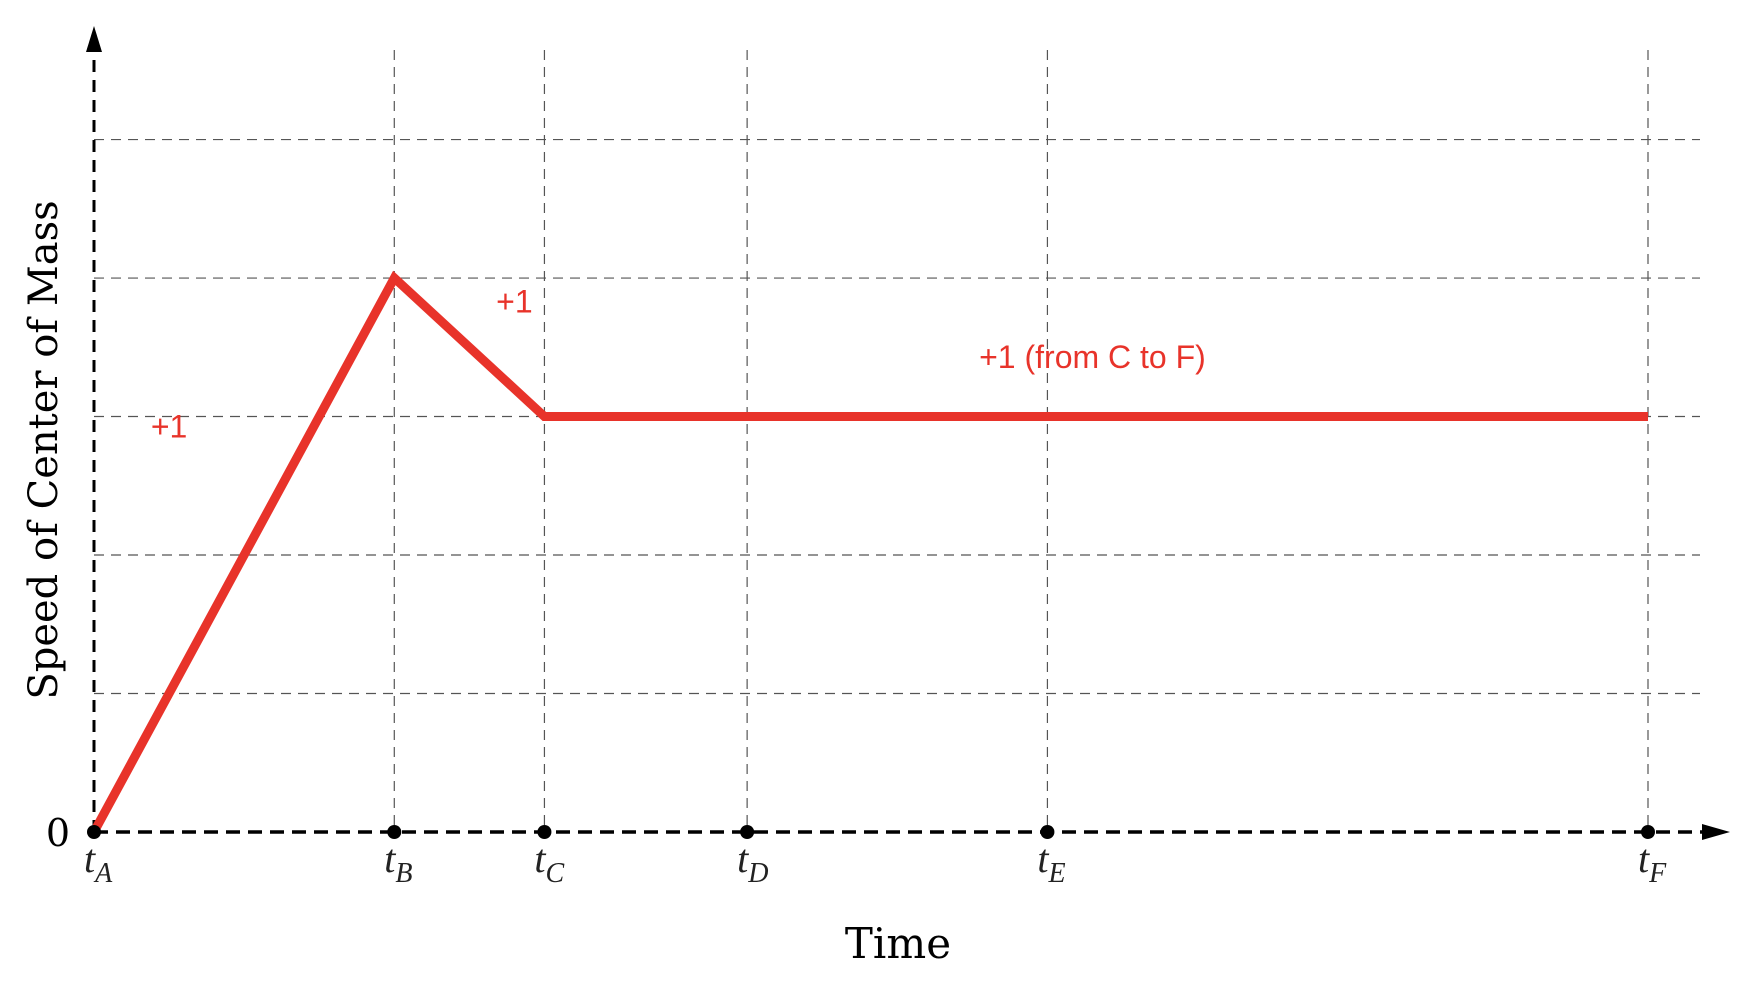 The image size is (1740, 982). Describe the element at coordinates (875, 862) in the screenshot. I see `x-tick-labels: tA tB tC tD tE tF` at that location.